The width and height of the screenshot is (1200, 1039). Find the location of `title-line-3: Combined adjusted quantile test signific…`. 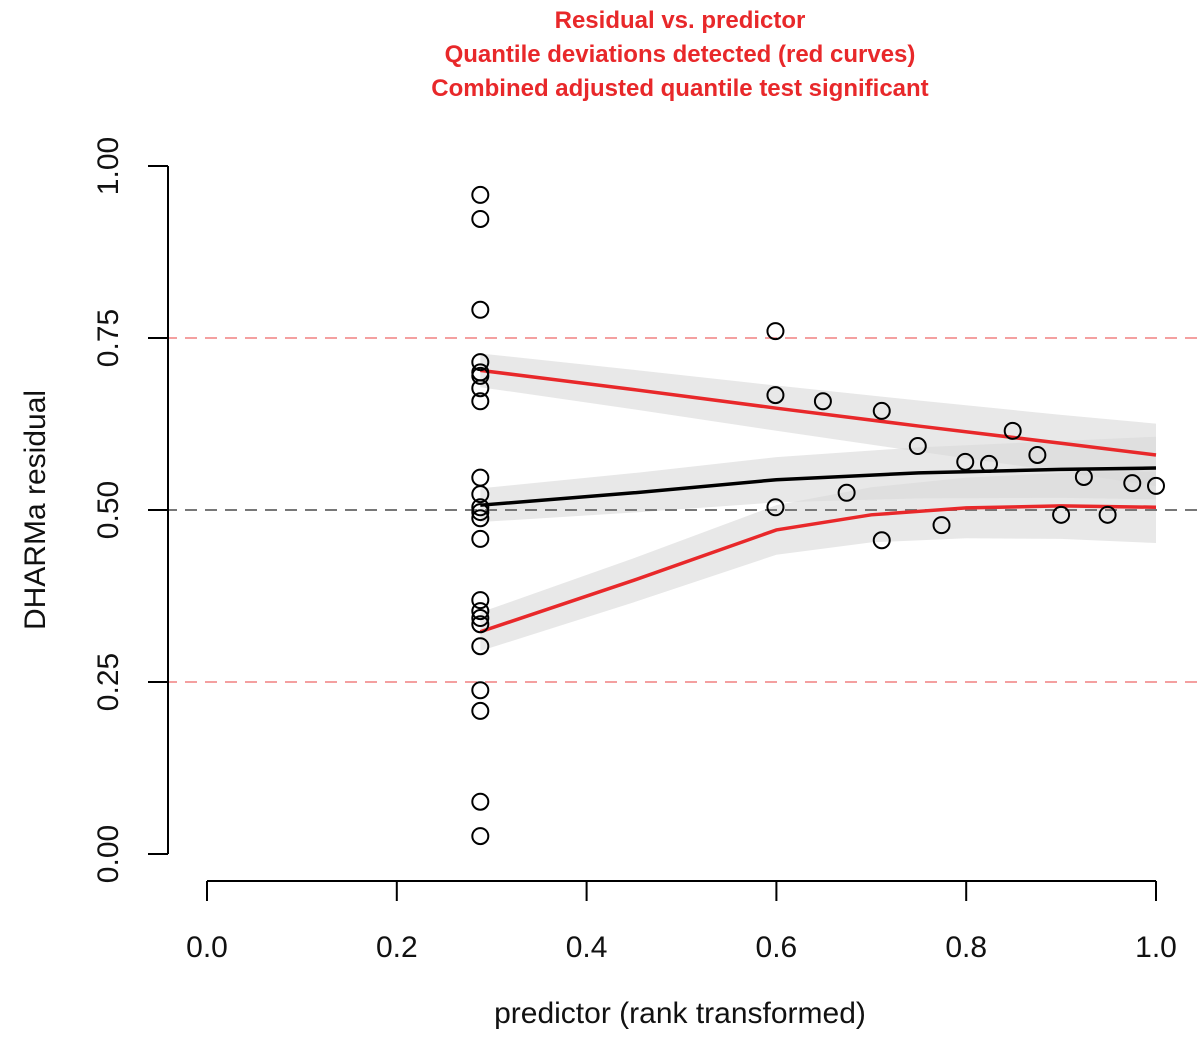

title-line-3: Combined adjusted quantile test signific… is located at coordinates (679, 88).